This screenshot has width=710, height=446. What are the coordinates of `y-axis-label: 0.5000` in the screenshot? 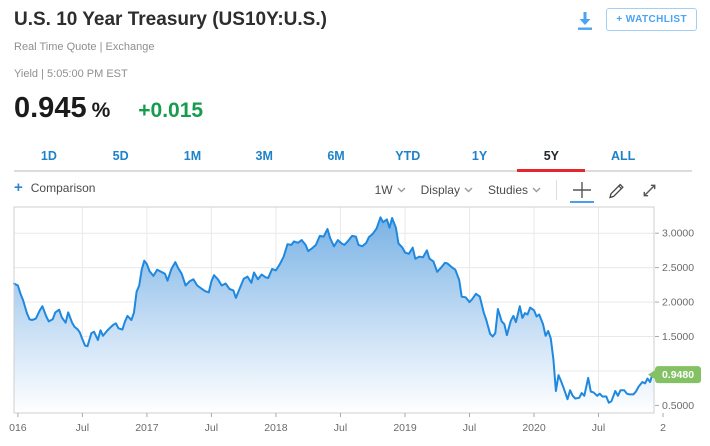 It's located at (678, 406).